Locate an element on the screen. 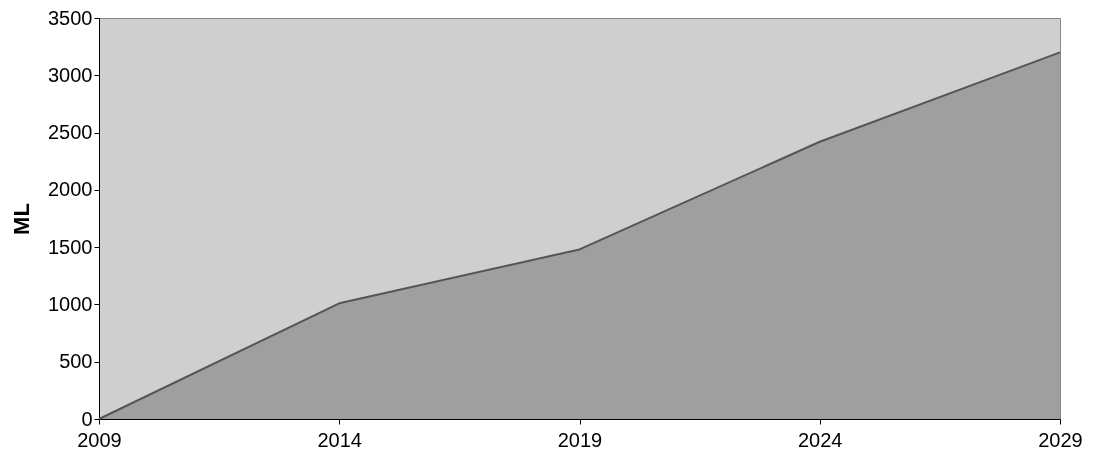  y-tick-label: 2000 is located at coordinates (70, 189).